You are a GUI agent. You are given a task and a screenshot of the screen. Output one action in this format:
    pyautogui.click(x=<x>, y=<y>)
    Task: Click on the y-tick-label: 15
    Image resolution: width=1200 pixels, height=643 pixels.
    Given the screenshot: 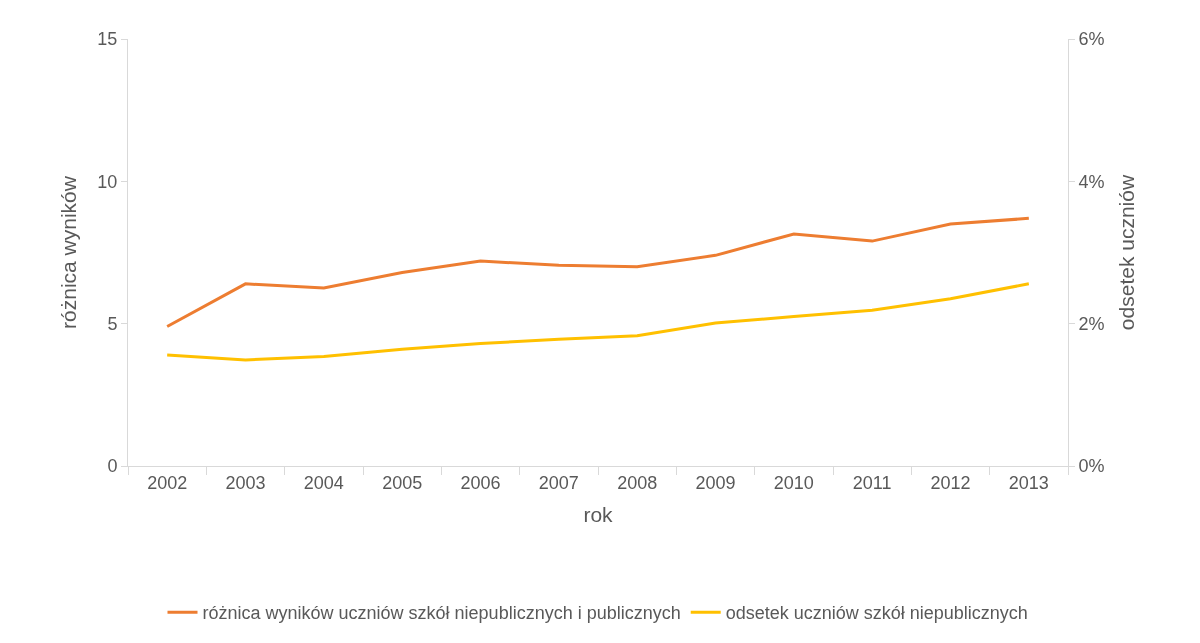 What is the action you would take?
    pyautogui.click(x=107, y=39)
    